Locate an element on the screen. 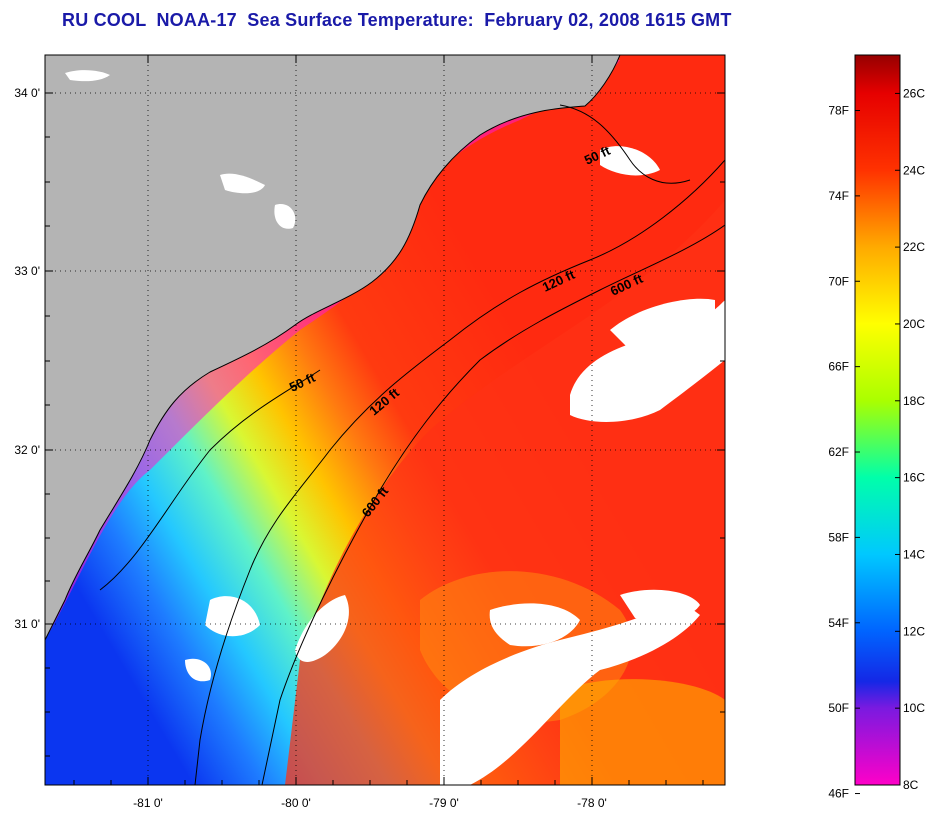  latitude-tick-label: 31 0' is located at coordinates (27, 624).